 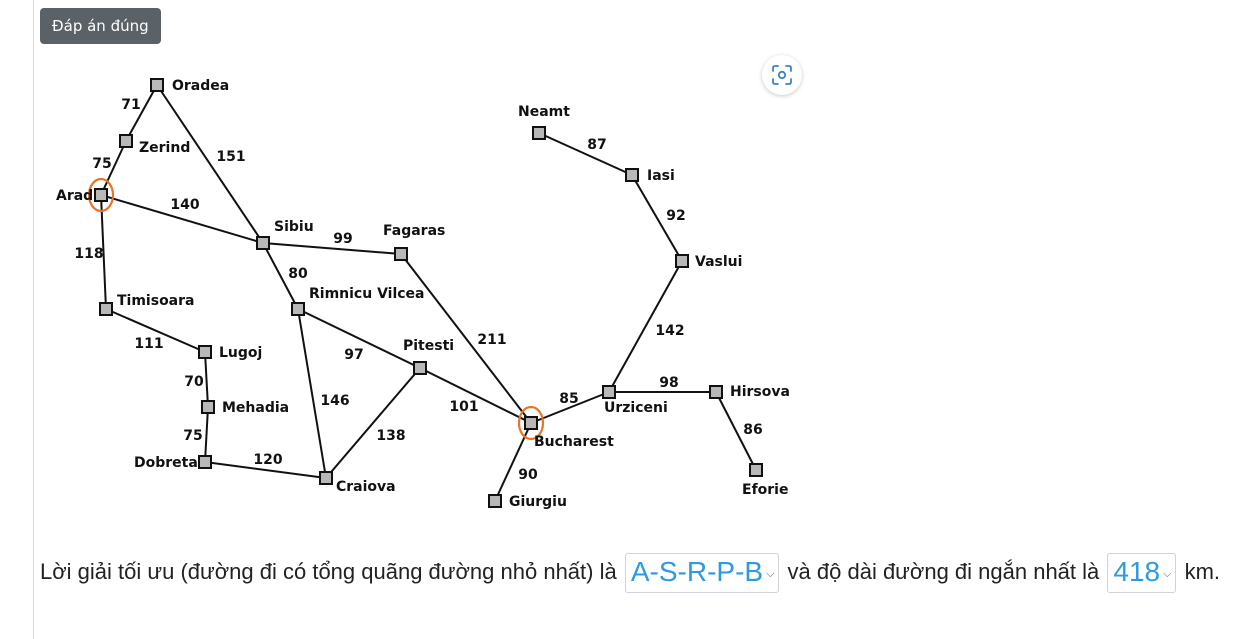 I want to click on edge-weight-label: 86, so click(x=752, y=430).